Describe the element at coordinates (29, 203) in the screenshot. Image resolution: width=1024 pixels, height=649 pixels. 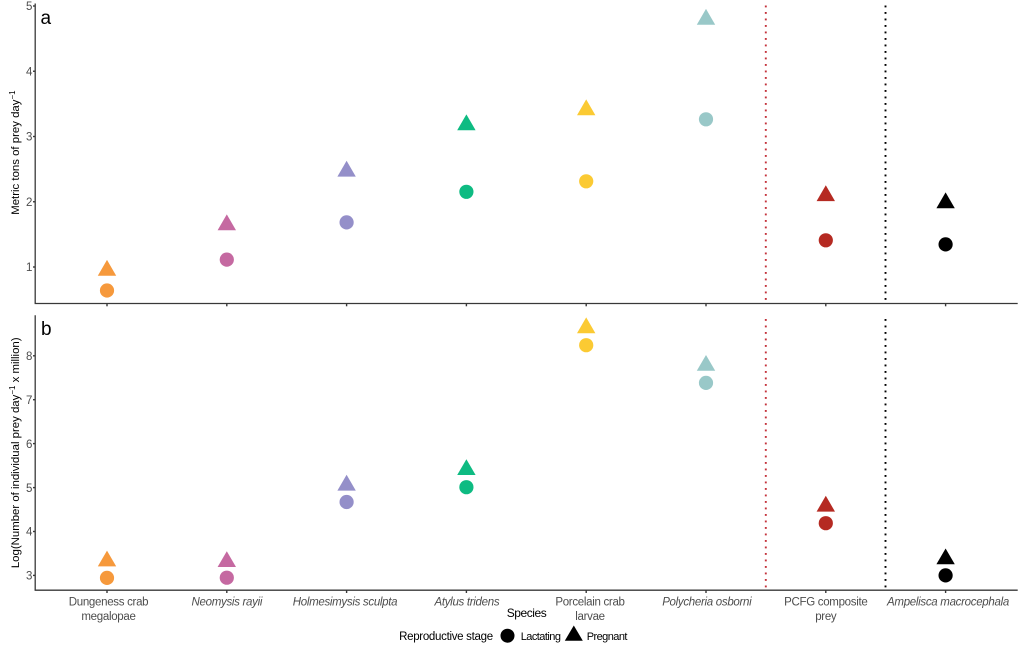
I see `svg-text: 2` at that location.